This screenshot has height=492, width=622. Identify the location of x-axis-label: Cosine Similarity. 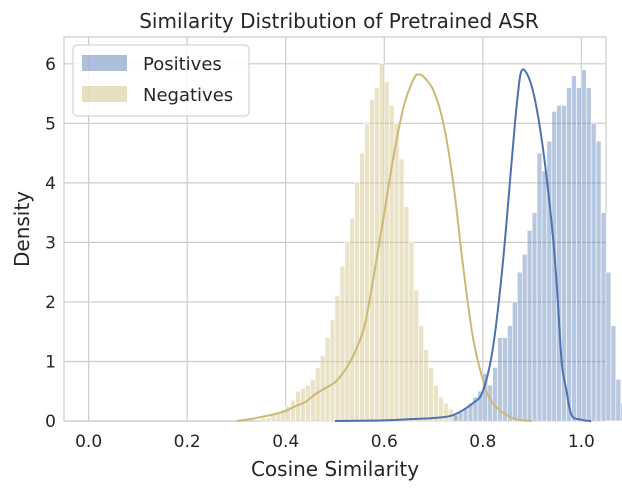
(335, 469).